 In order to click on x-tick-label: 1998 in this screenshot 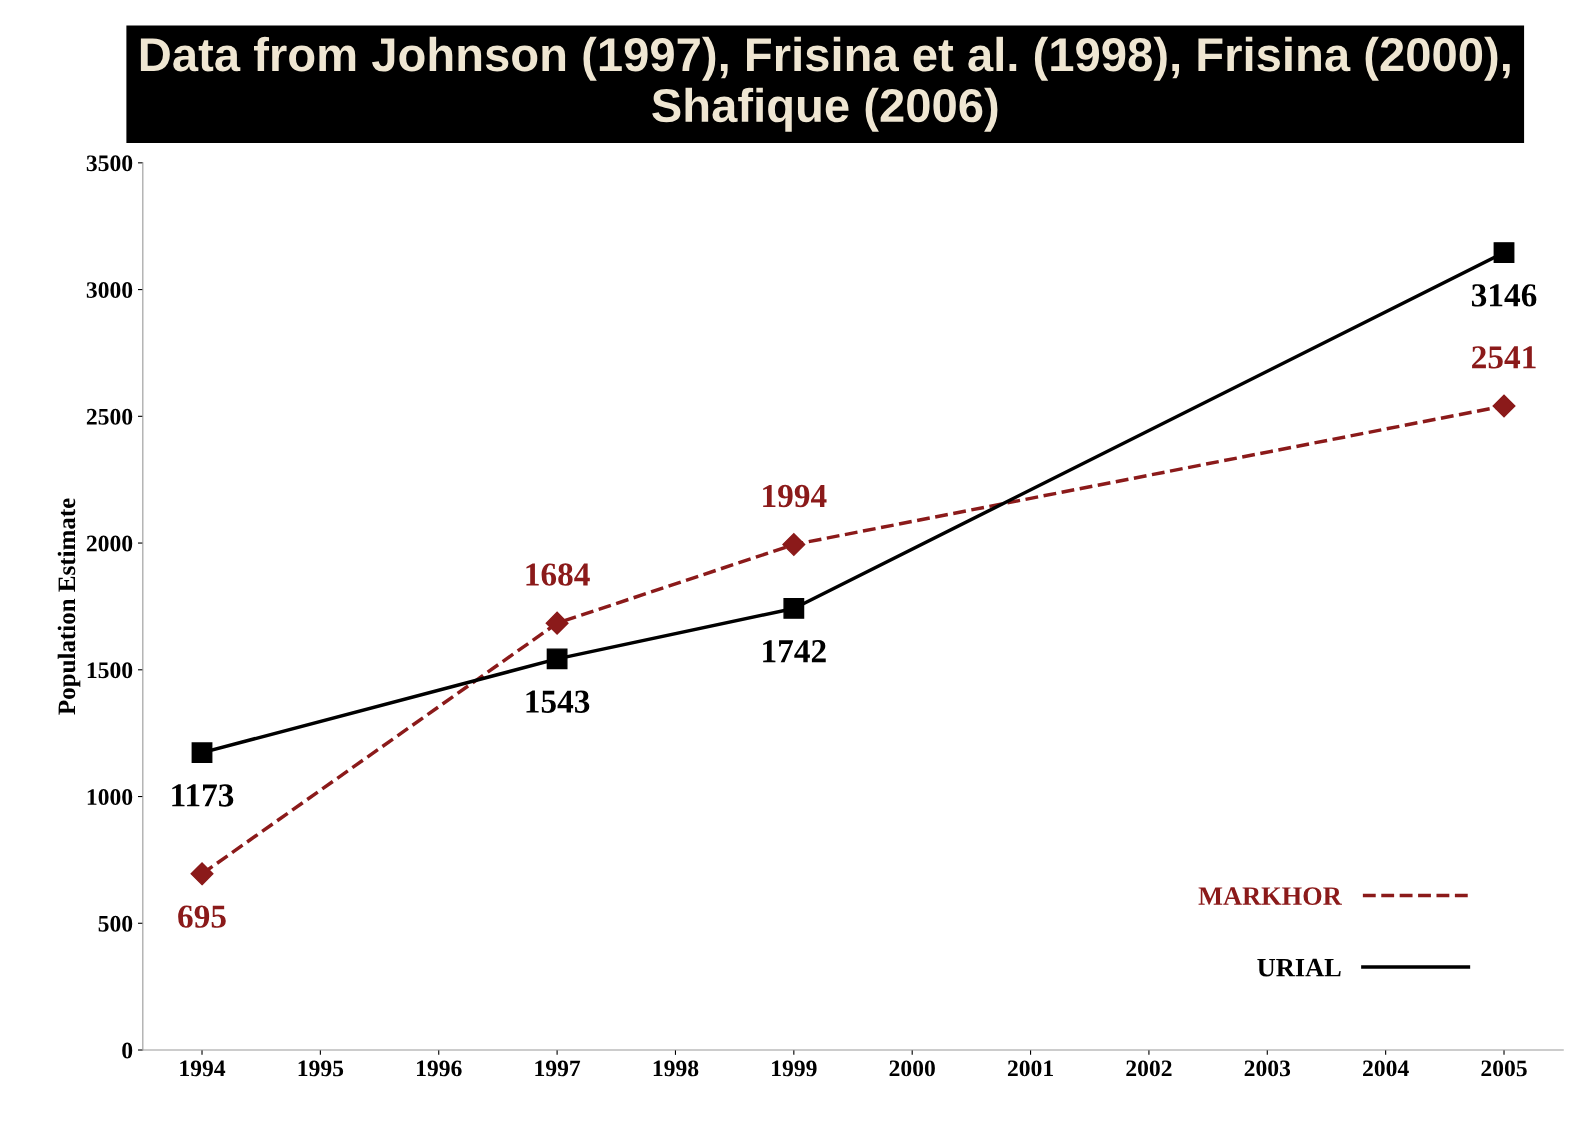, I will do `click(676, 1068)`.